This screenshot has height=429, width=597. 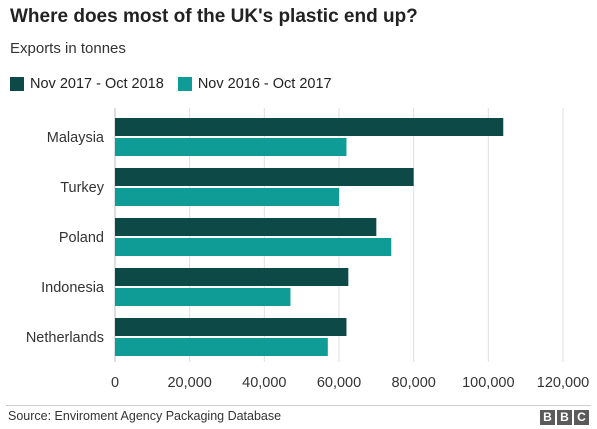 What do you see at coordinates (68, 48) in the screenshot?
I see `chart-subtitle: Exports in tonnes` at bounding box center [68, 48].